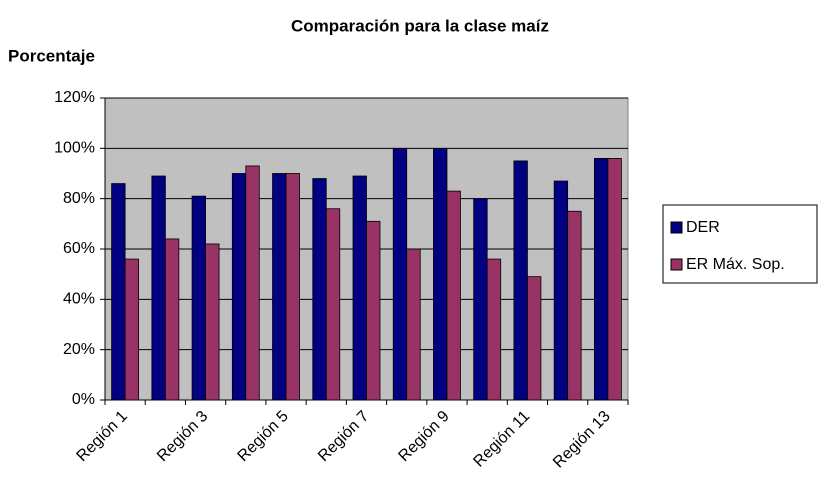  Describe the element at coordinates (79, 248) in the screenshot. I see `y-tick-label: 60%` at that location.